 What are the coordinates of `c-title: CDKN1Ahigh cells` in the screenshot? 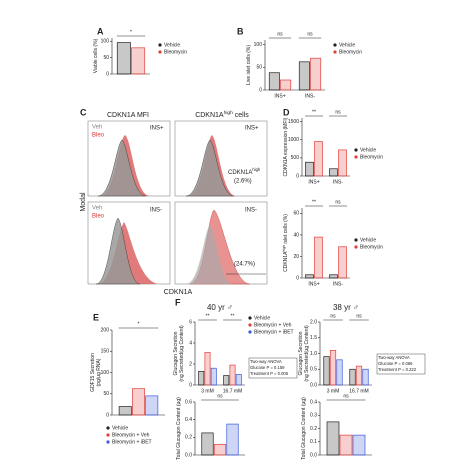 It's located at (222, 114).